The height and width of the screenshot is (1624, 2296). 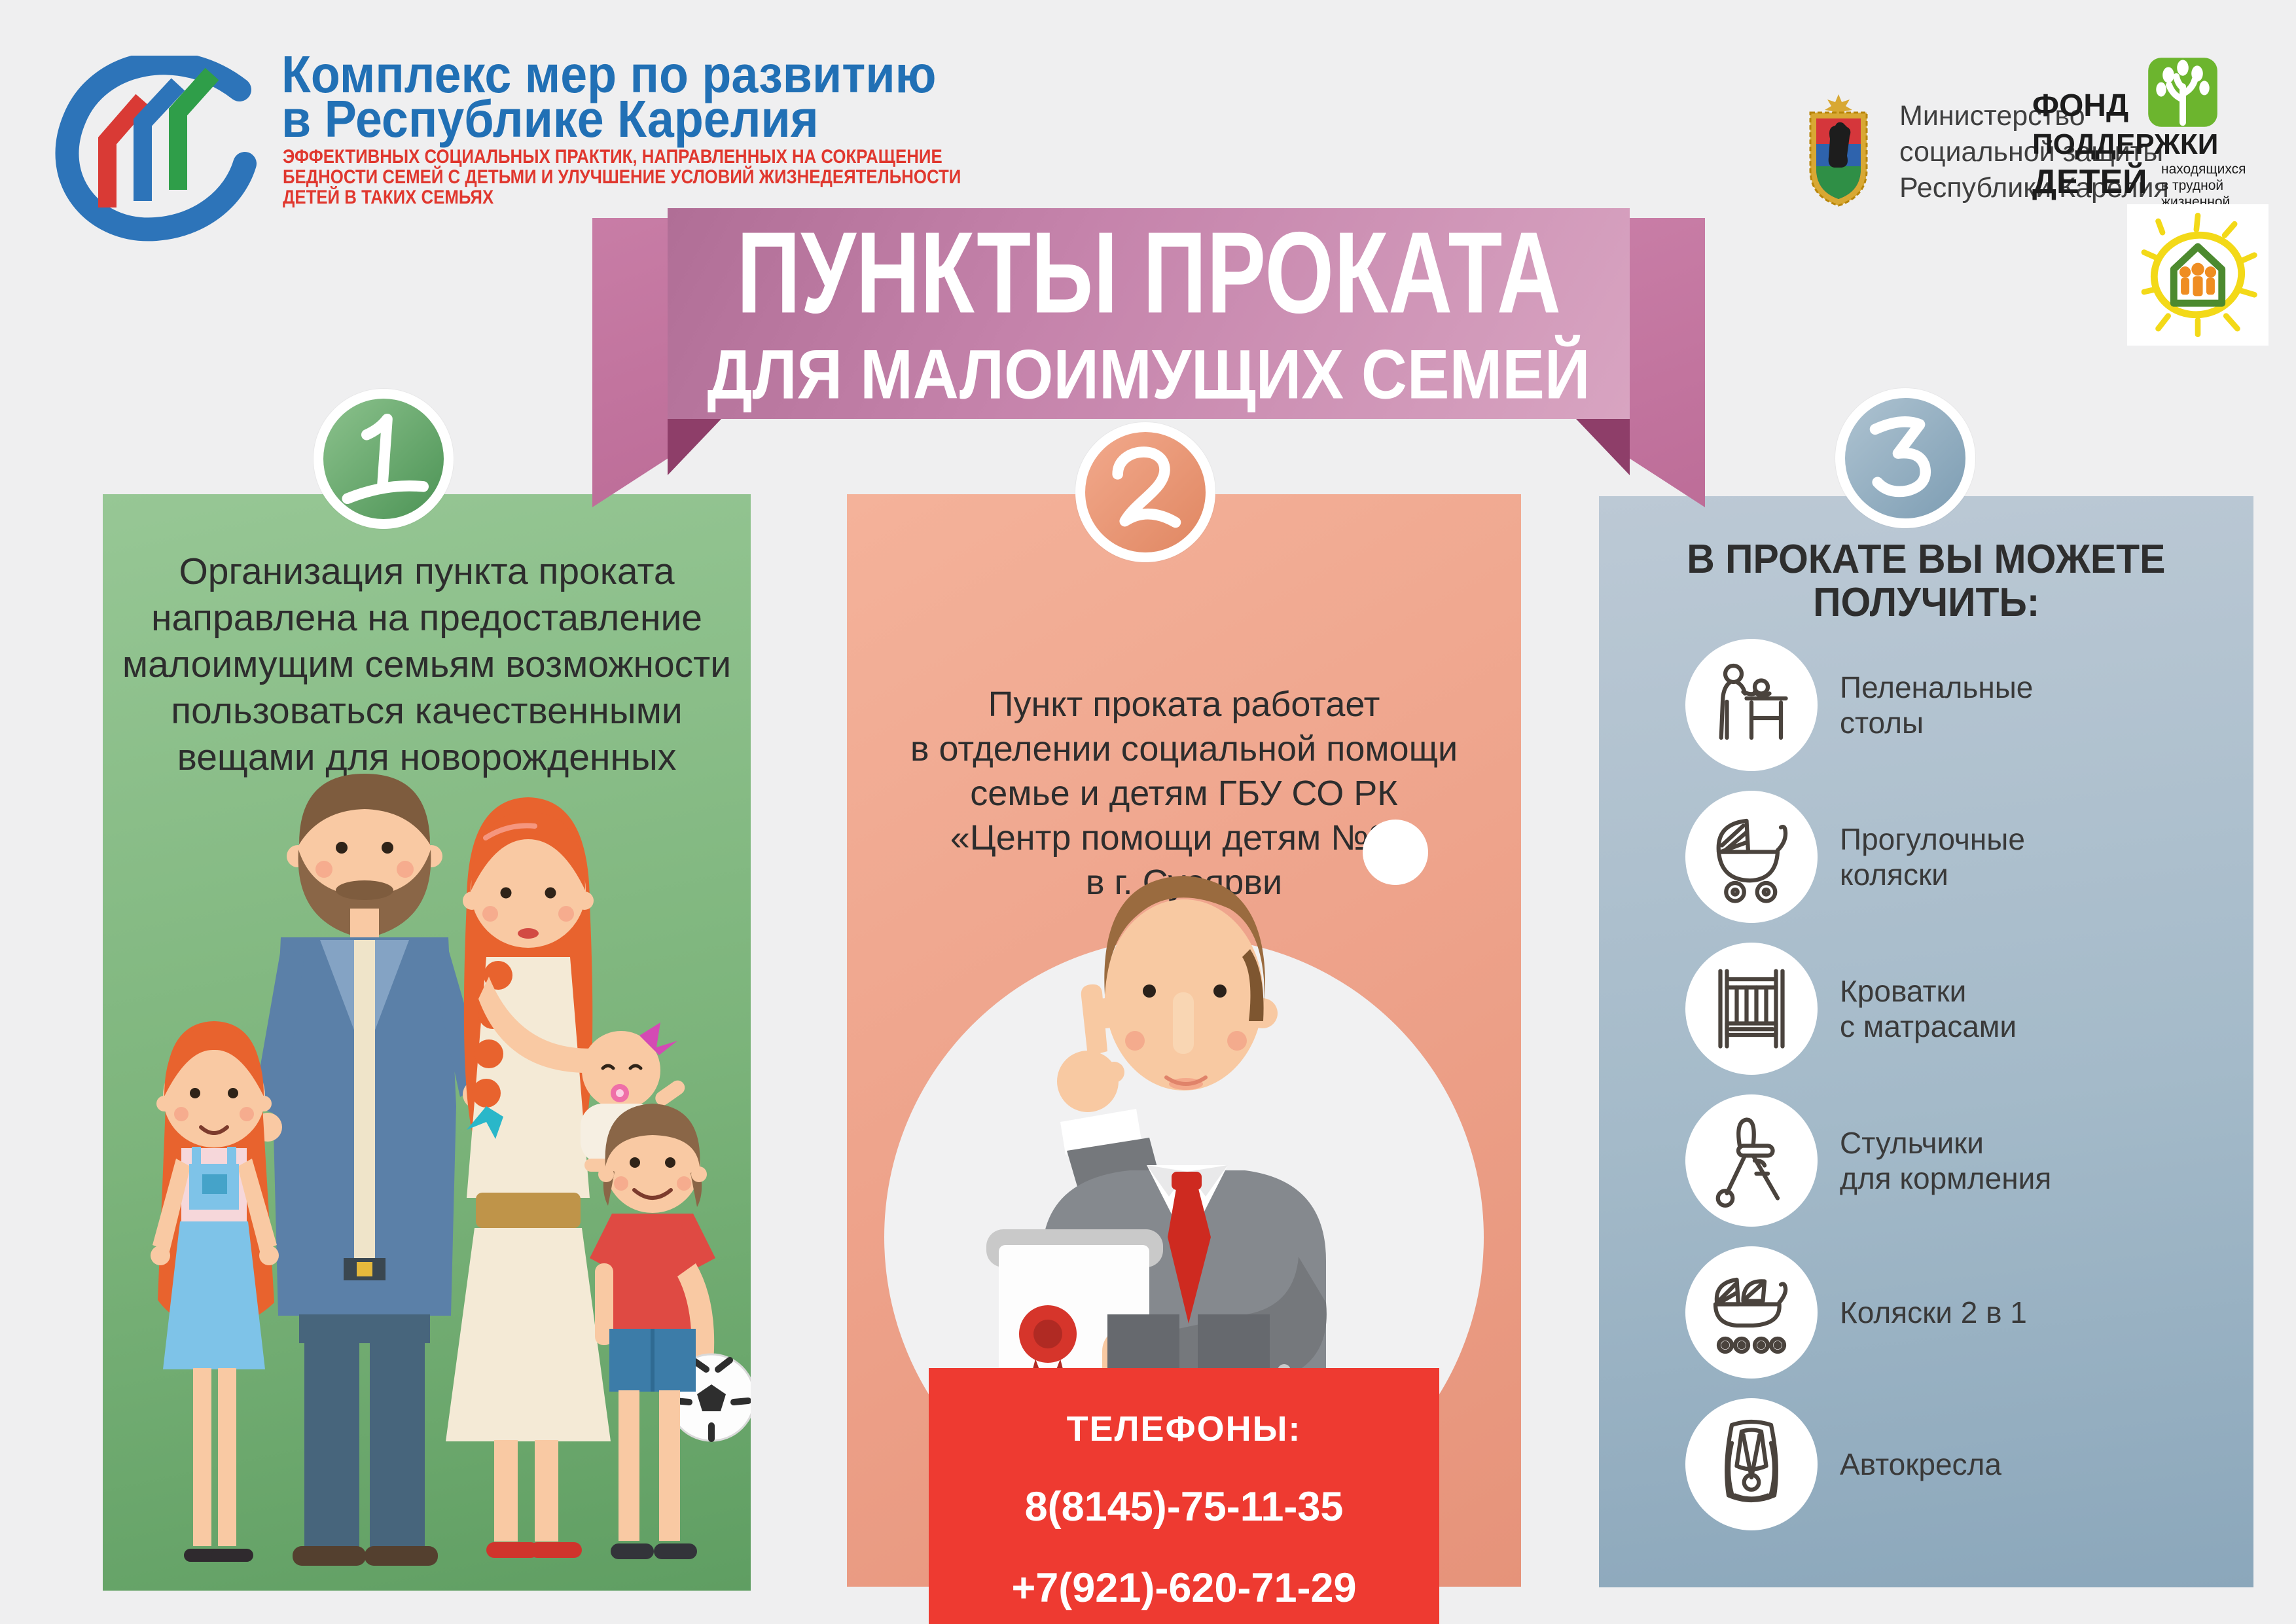 I want to click on section1-line5: вещами для новорожденных, so click(x=427, y=757).